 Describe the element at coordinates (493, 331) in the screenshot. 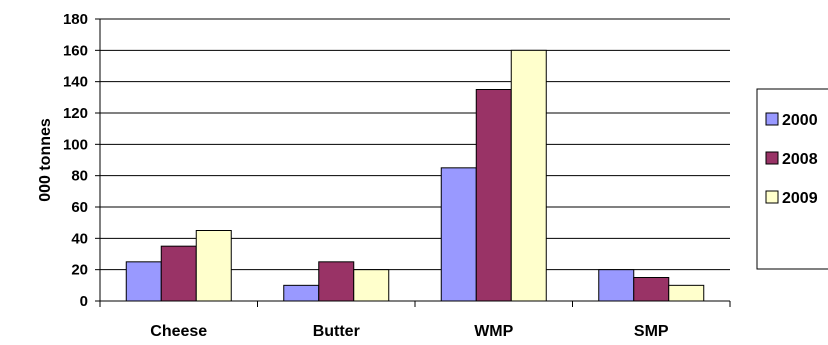

I see `x-category-label: WMP` at that location.